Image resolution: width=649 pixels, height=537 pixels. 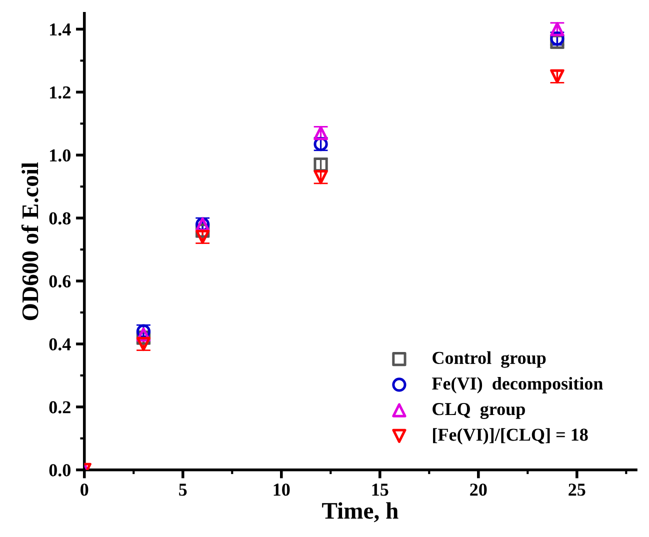 I want to click on y-tick-label: 0.6, so click(x=60, y=281).